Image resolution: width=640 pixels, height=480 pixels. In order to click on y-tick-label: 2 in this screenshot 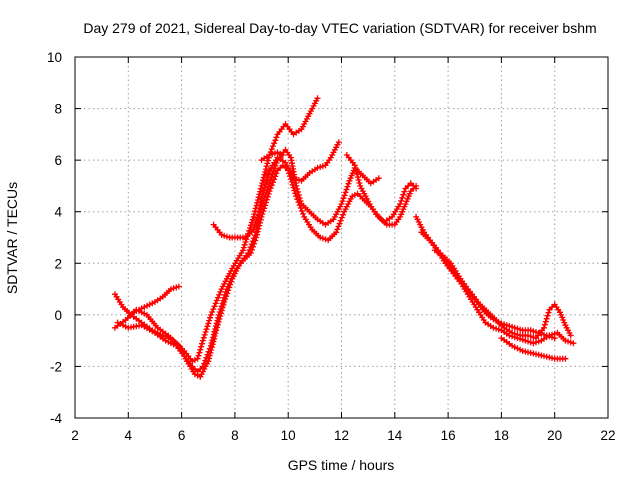, I will do `click(58, 263)`.